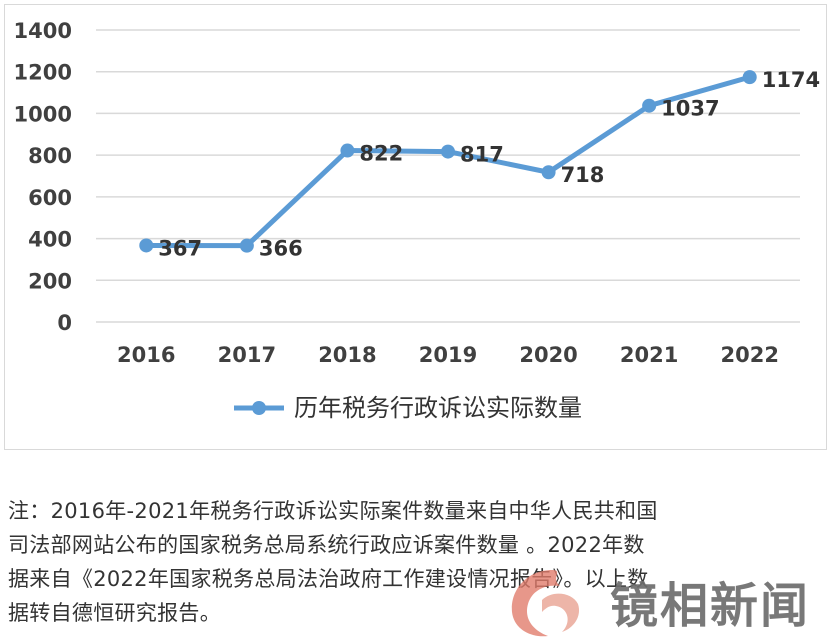  I want to click on data-label: 1174, so click(791, 80).